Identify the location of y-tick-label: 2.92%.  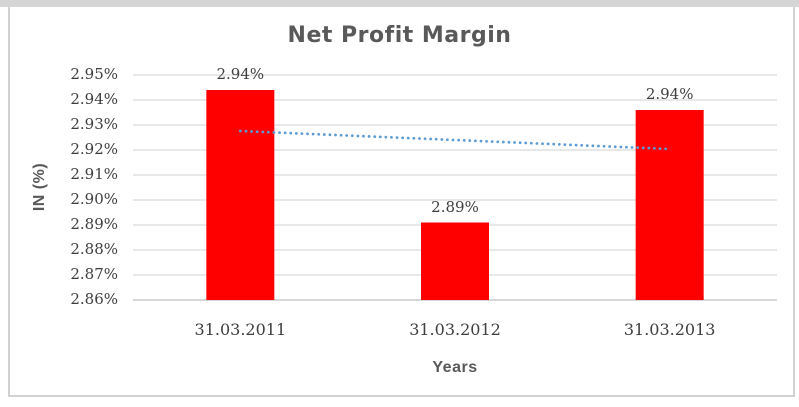
(94, 149).